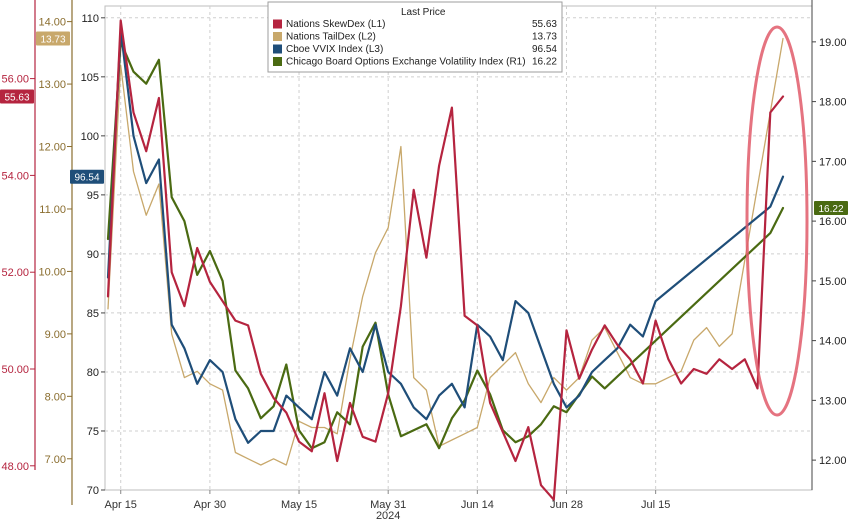  What do you see at coordinates (544, 49) in the screenshot?
I see `legend-entry-value: 96.54` at bounding box center [544, 49].